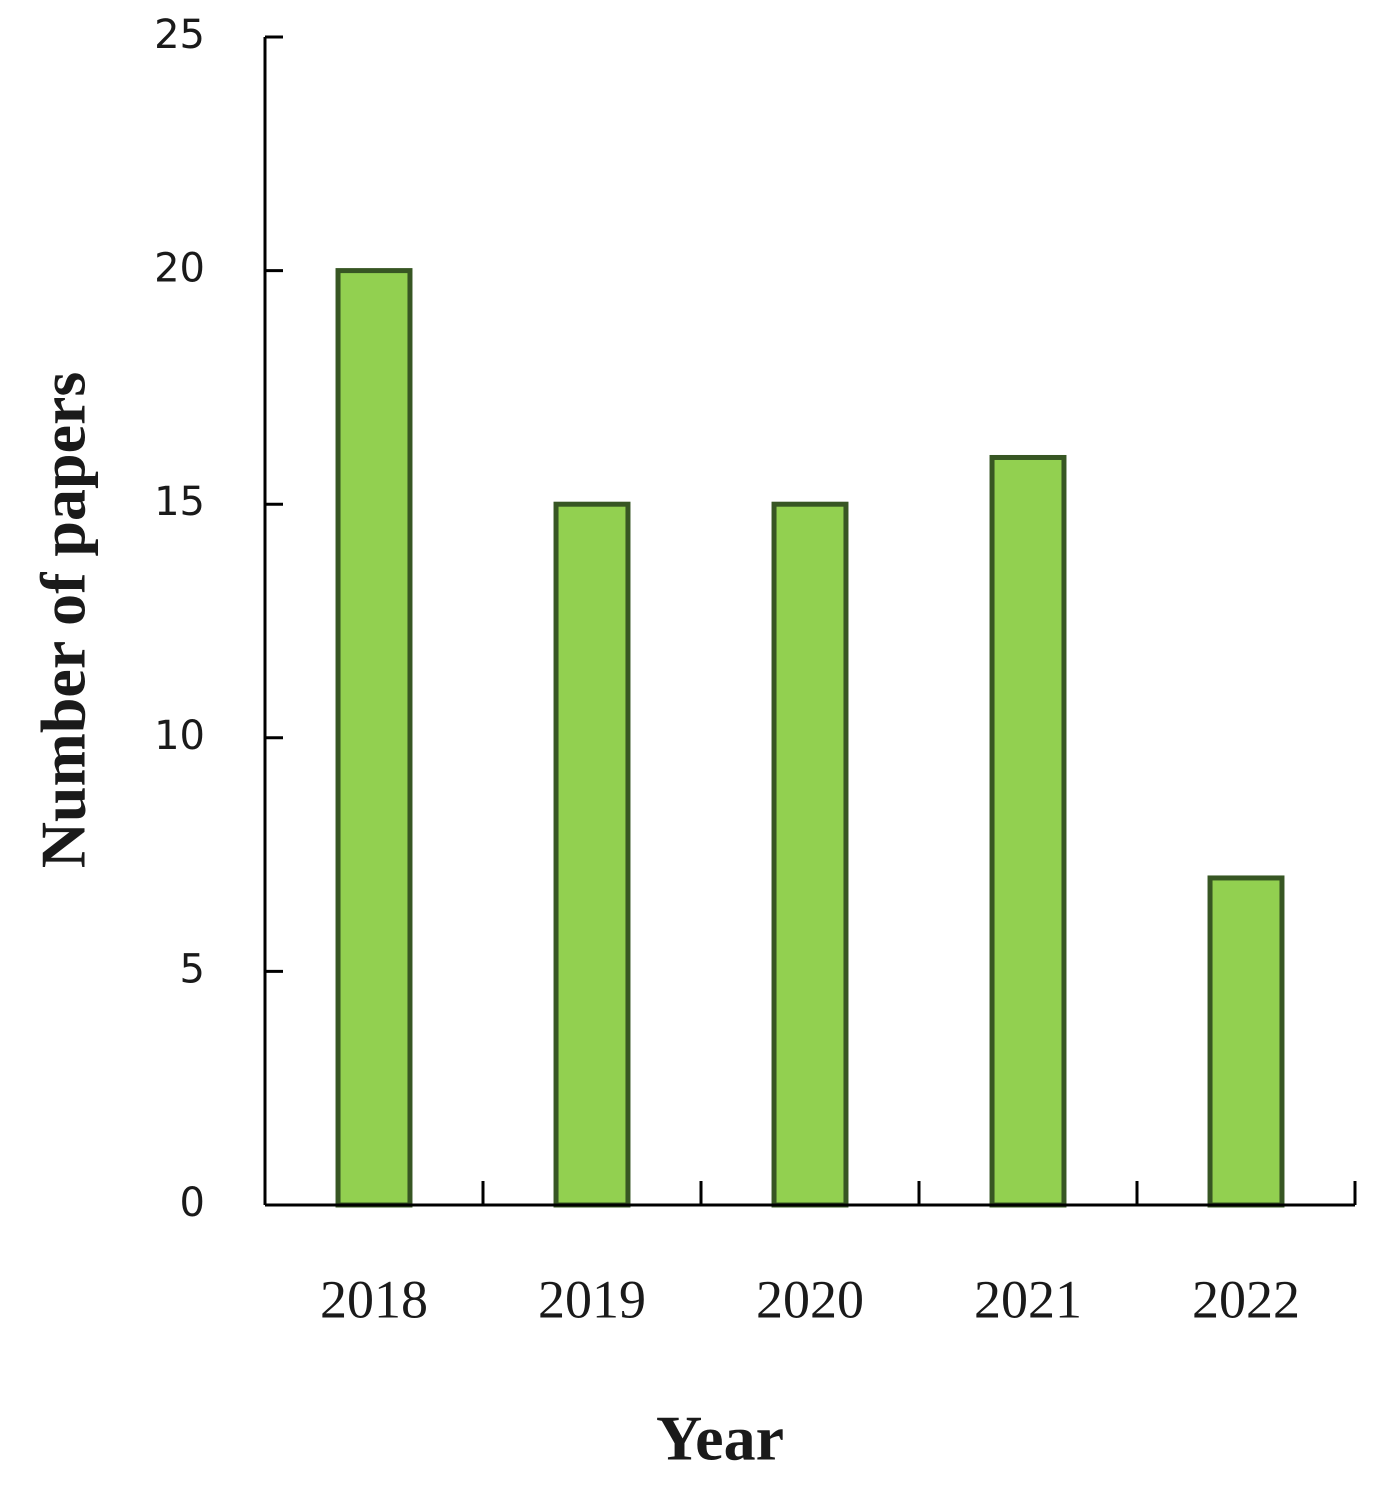  What do you see at coordinates (63, 620) in the screenshot?
I see `y-axis-title: Number of papers` at bounding box center [63, 620].